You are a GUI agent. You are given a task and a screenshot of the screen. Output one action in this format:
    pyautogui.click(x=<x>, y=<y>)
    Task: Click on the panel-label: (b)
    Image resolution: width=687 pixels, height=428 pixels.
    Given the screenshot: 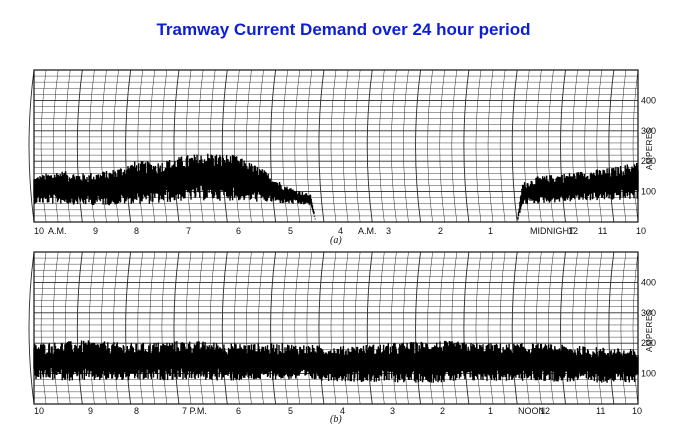 What is the action you would take?
    pyautogui.click(x=336, y=419)
    